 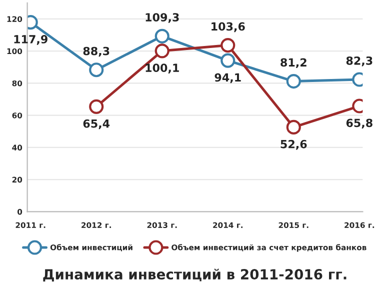 I want to click on data-label: 100,1, so click(x=162, y=69).